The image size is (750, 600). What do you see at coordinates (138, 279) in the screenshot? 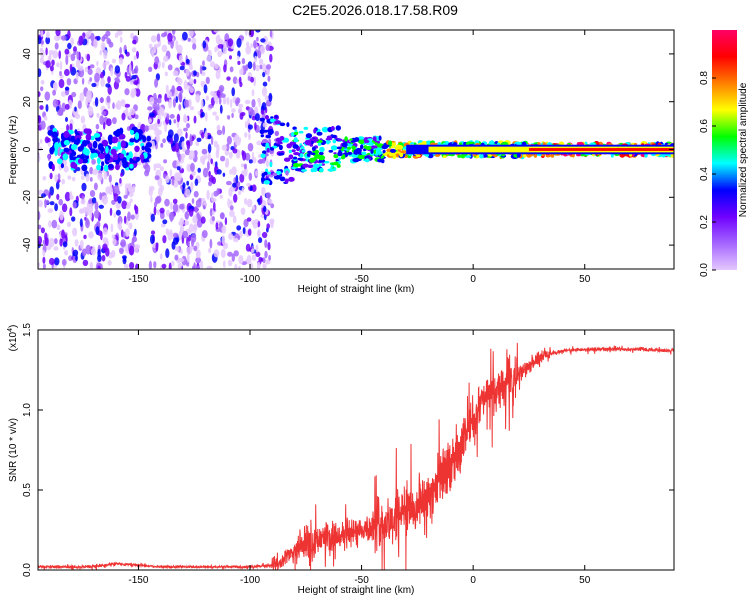
I see `x-tick-label: -150` at bounding box center [138, 279].